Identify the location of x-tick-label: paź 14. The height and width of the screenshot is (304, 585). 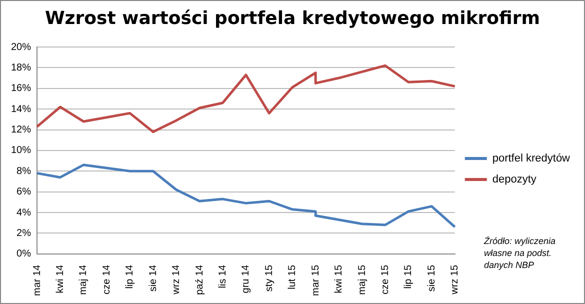
(200, 279).